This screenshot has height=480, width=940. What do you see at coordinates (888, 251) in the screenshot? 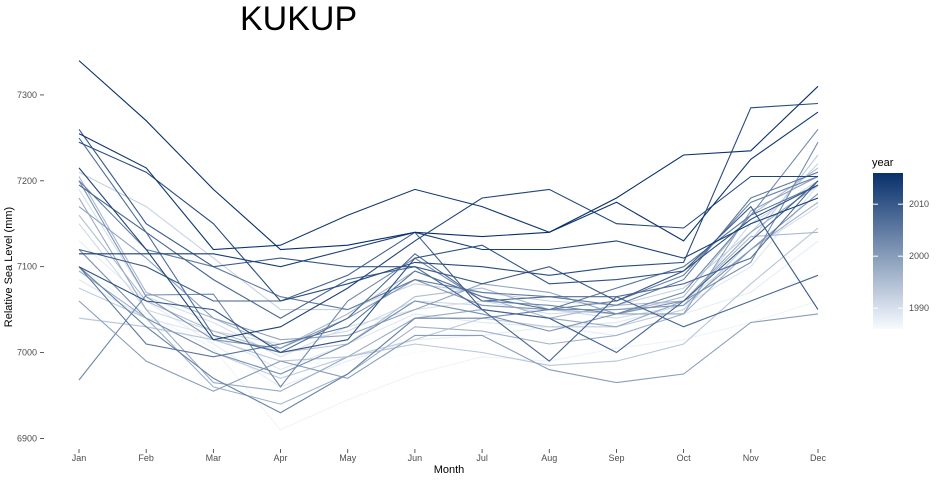
I see `legend-colorbar` at bounding box center [888, 251].